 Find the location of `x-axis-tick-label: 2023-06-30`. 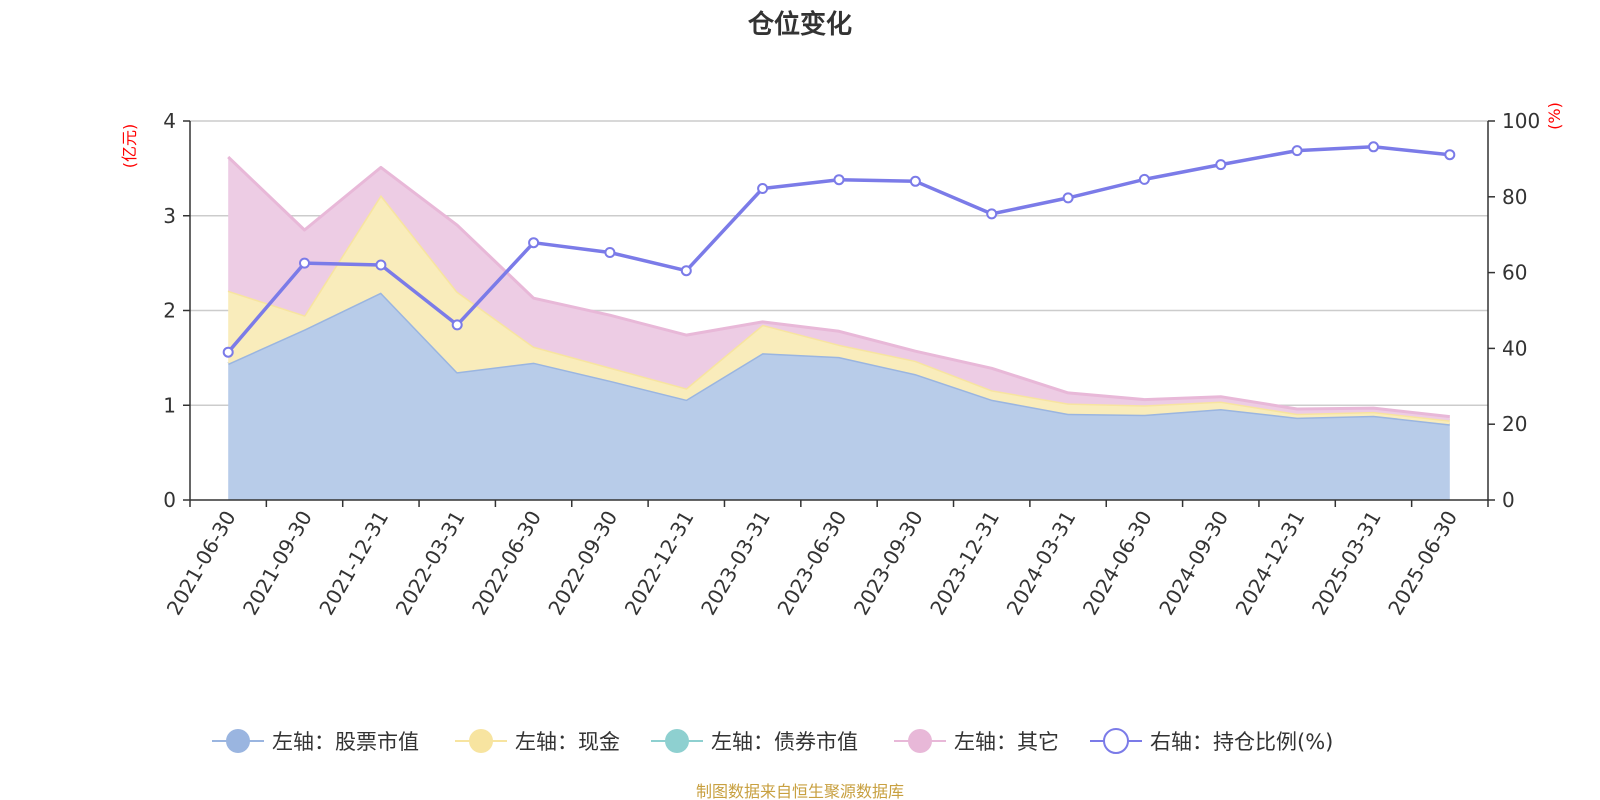

x-axis-tick-label: 2023-06-30 is located at coordinates (811, 563).